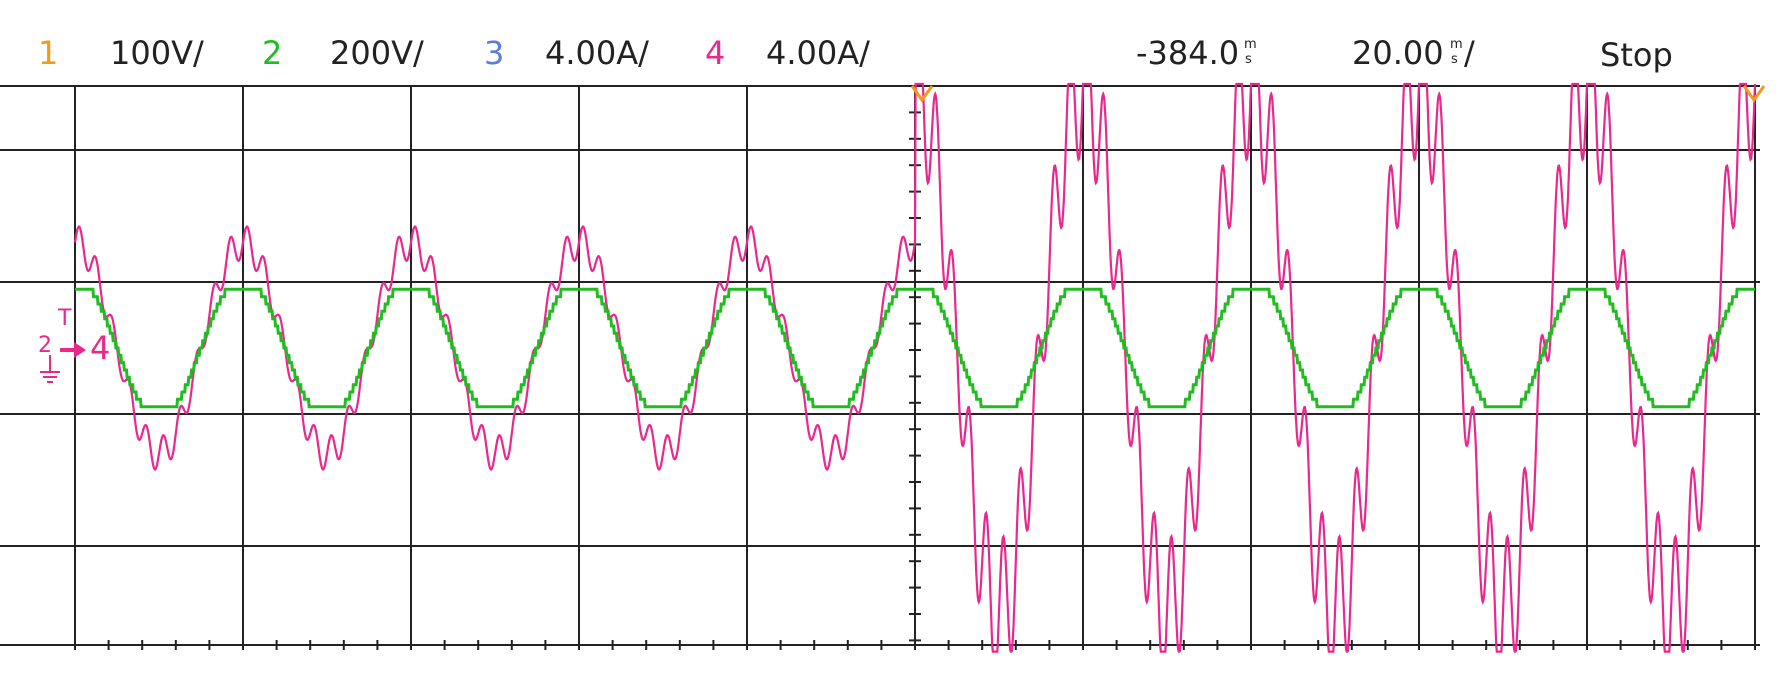 This screenshot has height=689, width=1786. What do you see at coordinates (50, 369) in the screenshot?
I see `ground-symbol-icon` at bounding box center [50, 369].